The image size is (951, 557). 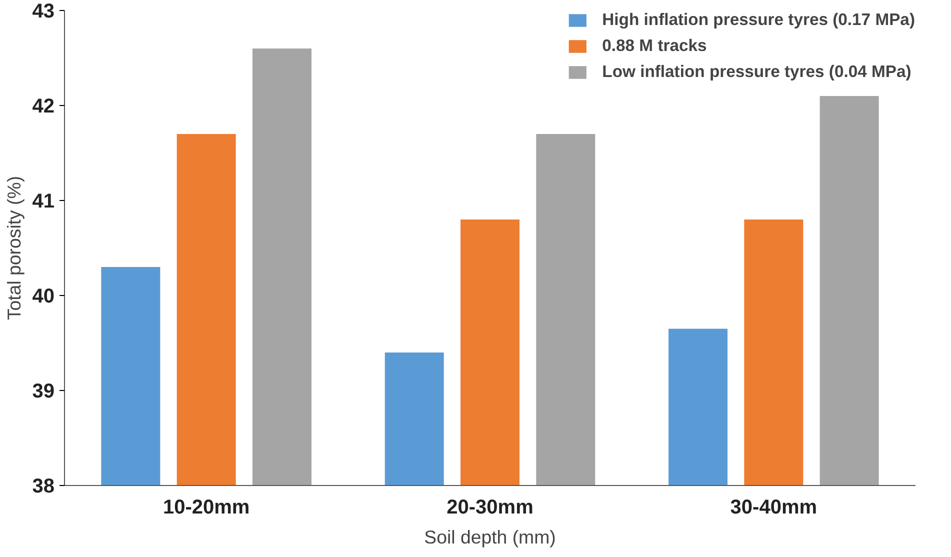 I want to click on legend-label: 0.88 M tracks, so click(x=654, y=46).